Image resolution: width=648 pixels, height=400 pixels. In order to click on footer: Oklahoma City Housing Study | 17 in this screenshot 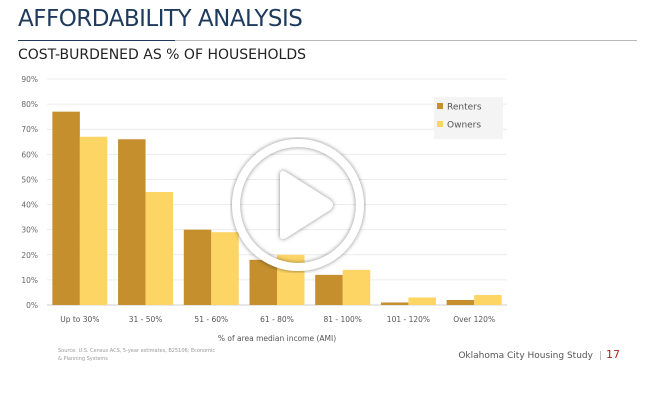, I will do `click(539, 354)`.